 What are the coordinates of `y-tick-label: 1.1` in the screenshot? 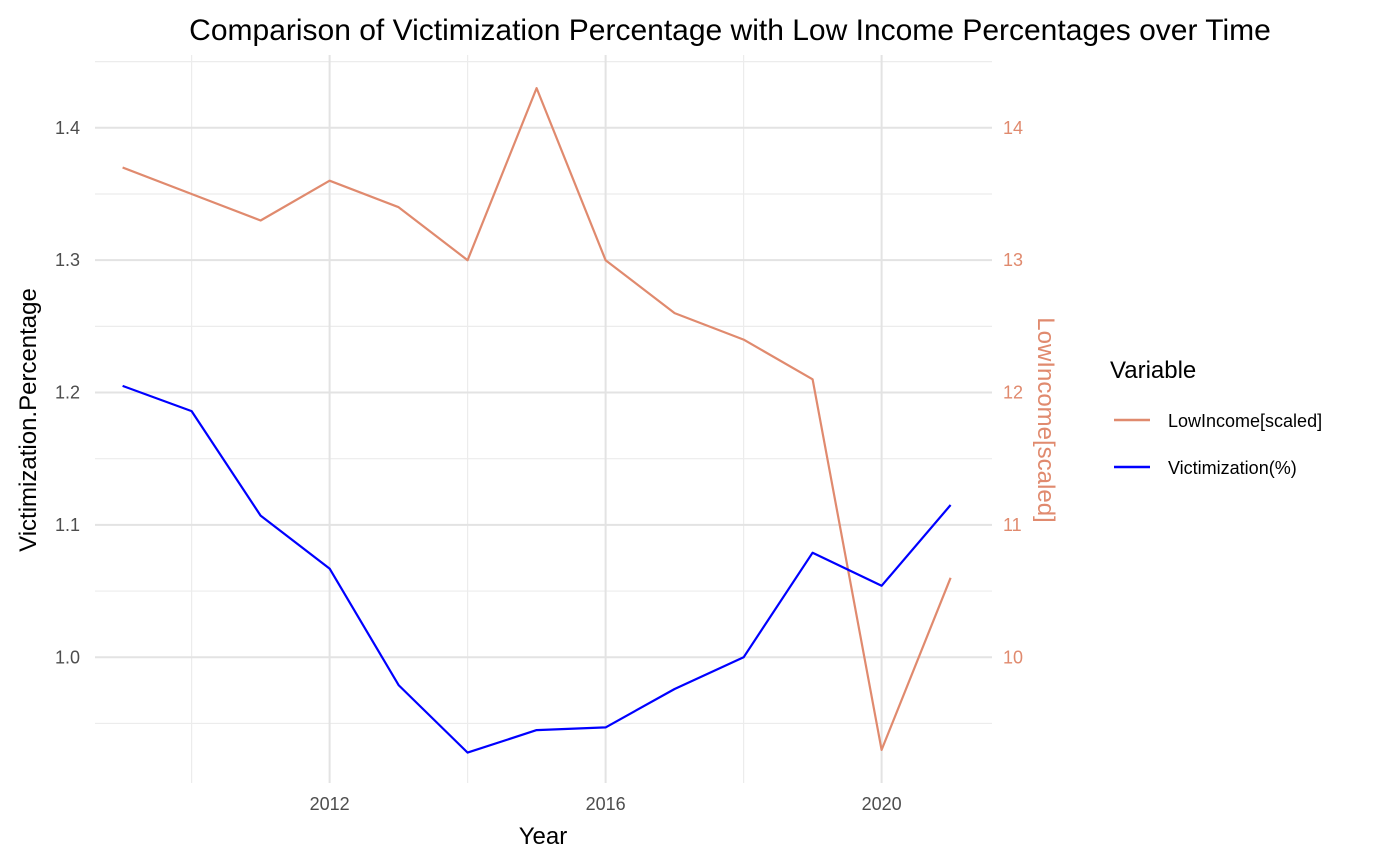 It's located at (67, 525).